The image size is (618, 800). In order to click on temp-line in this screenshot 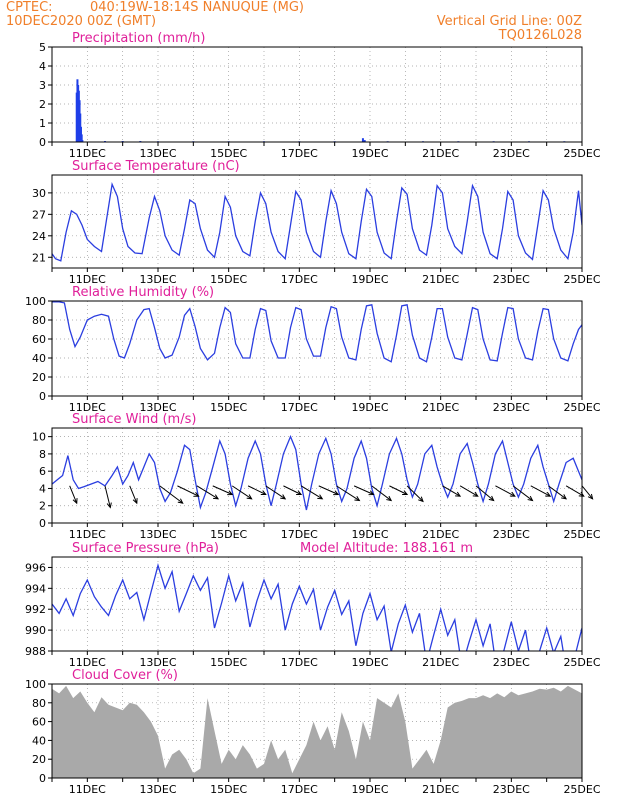, I will do `click(317, 221)`.